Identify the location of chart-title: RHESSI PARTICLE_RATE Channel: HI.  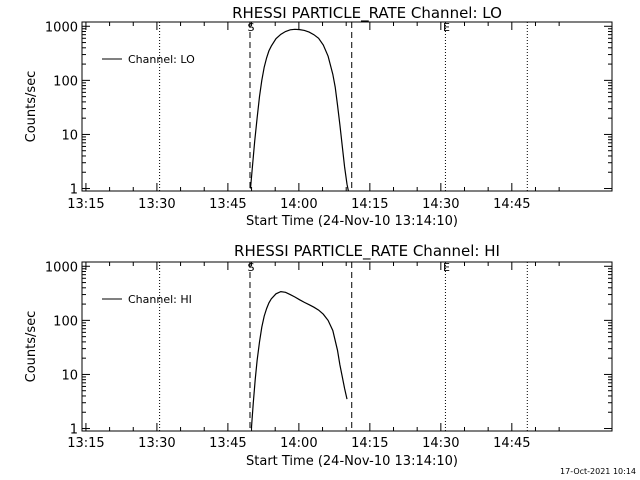
(367, 251).